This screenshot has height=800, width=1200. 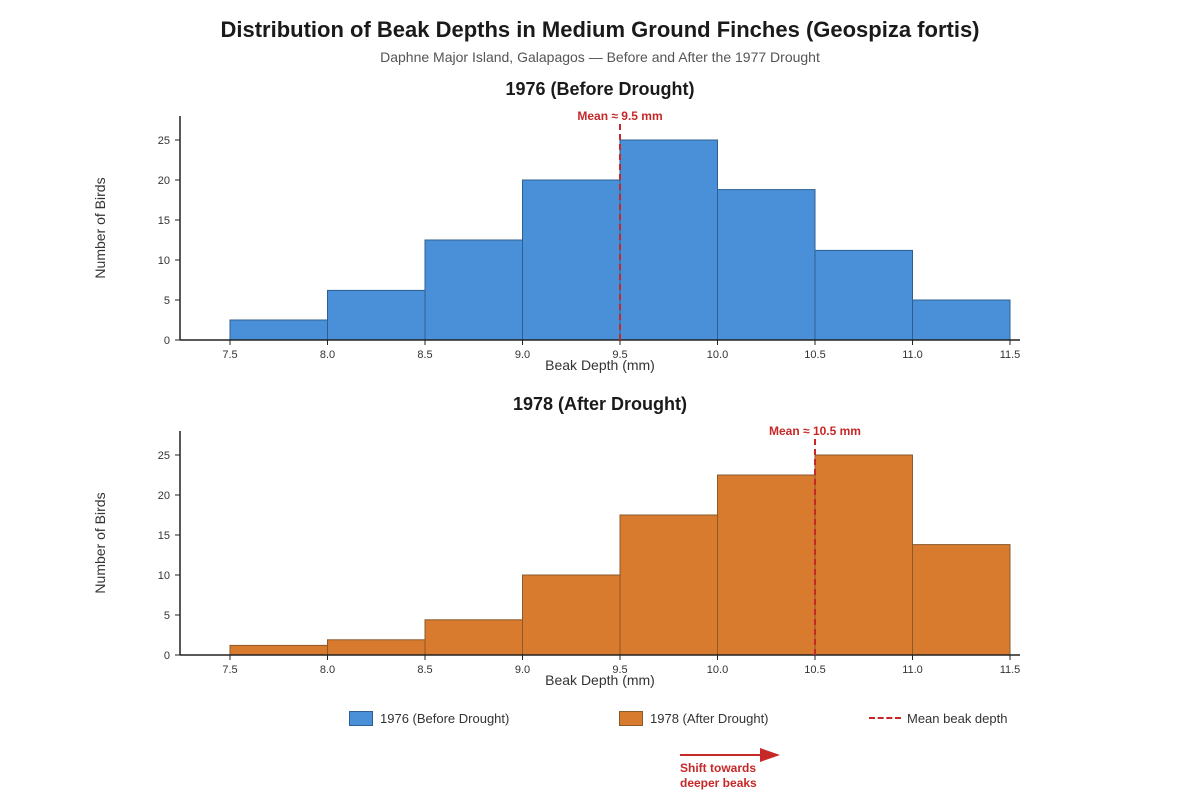 What do you see at coordinates (619, 670) in the screenshot?
I see `after-x-tick-label: 9.5` at bounding box center [619, 670].